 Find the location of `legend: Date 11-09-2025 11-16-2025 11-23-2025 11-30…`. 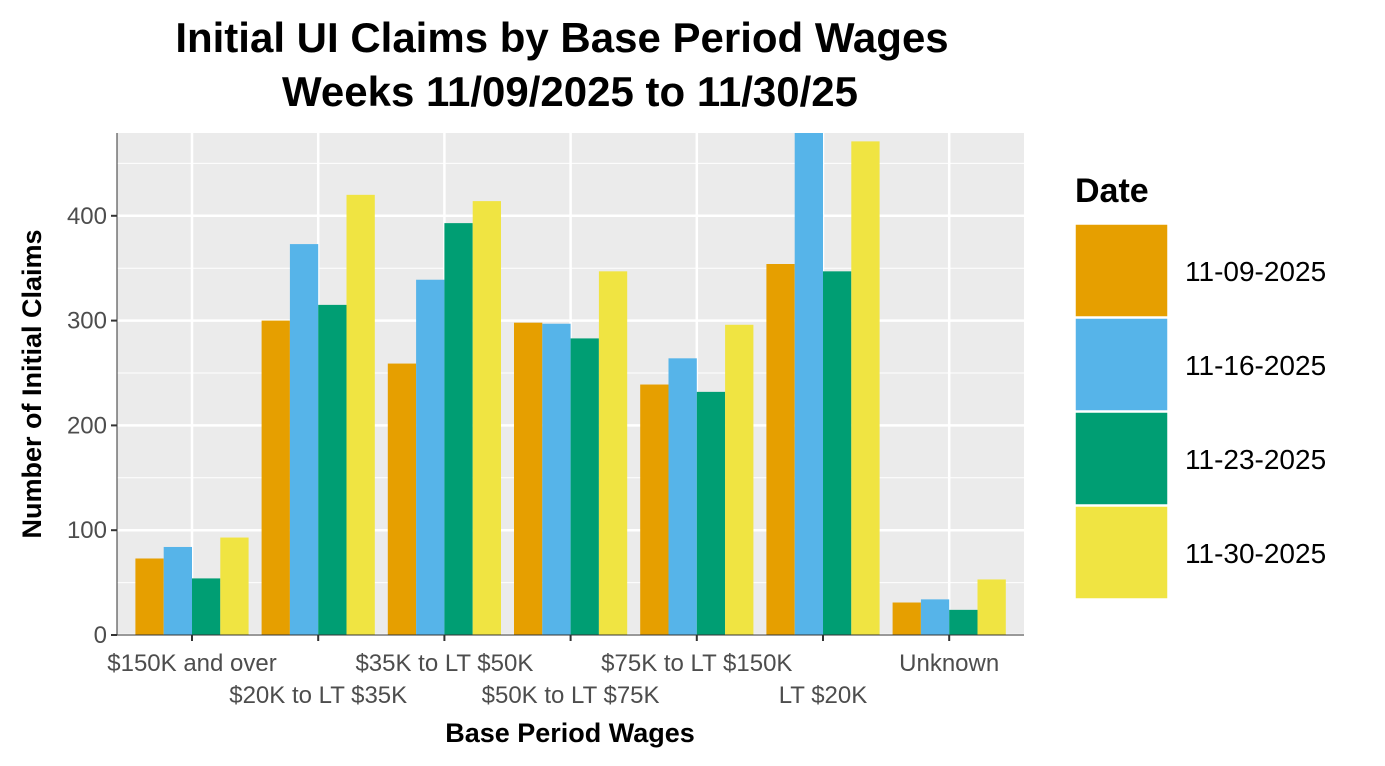

legend: Date 11-09-2025 11-16-2025 11-23-2025 11-30… is located at coordinates (1200, 386).